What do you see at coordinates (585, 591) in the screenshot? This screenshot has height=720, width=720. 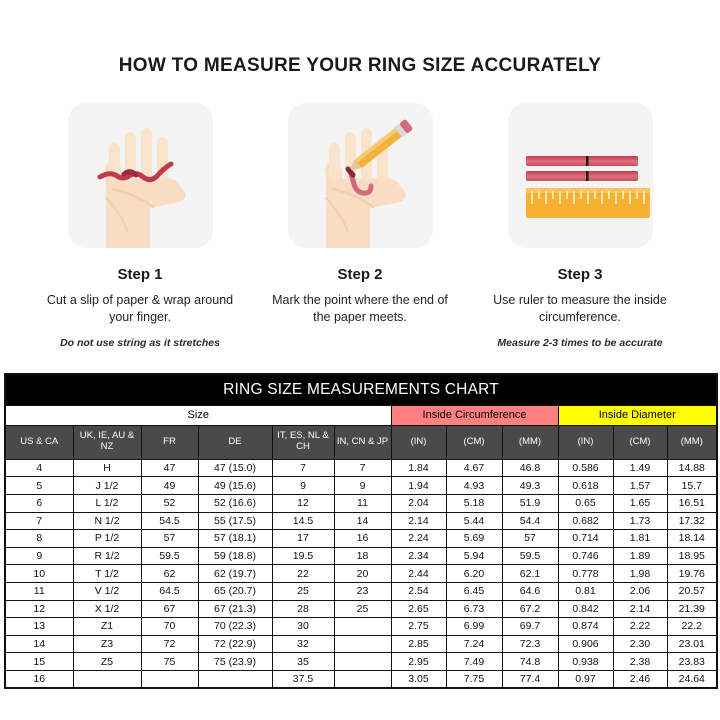 I see `table-cell: 0.81` at bounding box center [585, 591].